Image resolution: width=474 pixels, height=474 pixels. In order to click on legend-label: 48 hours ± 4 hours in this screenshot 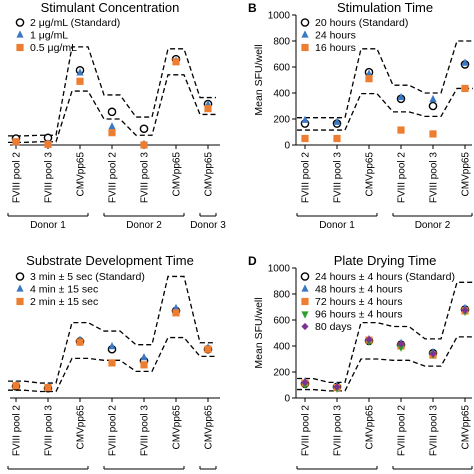, I will do `click(358, 290)`.